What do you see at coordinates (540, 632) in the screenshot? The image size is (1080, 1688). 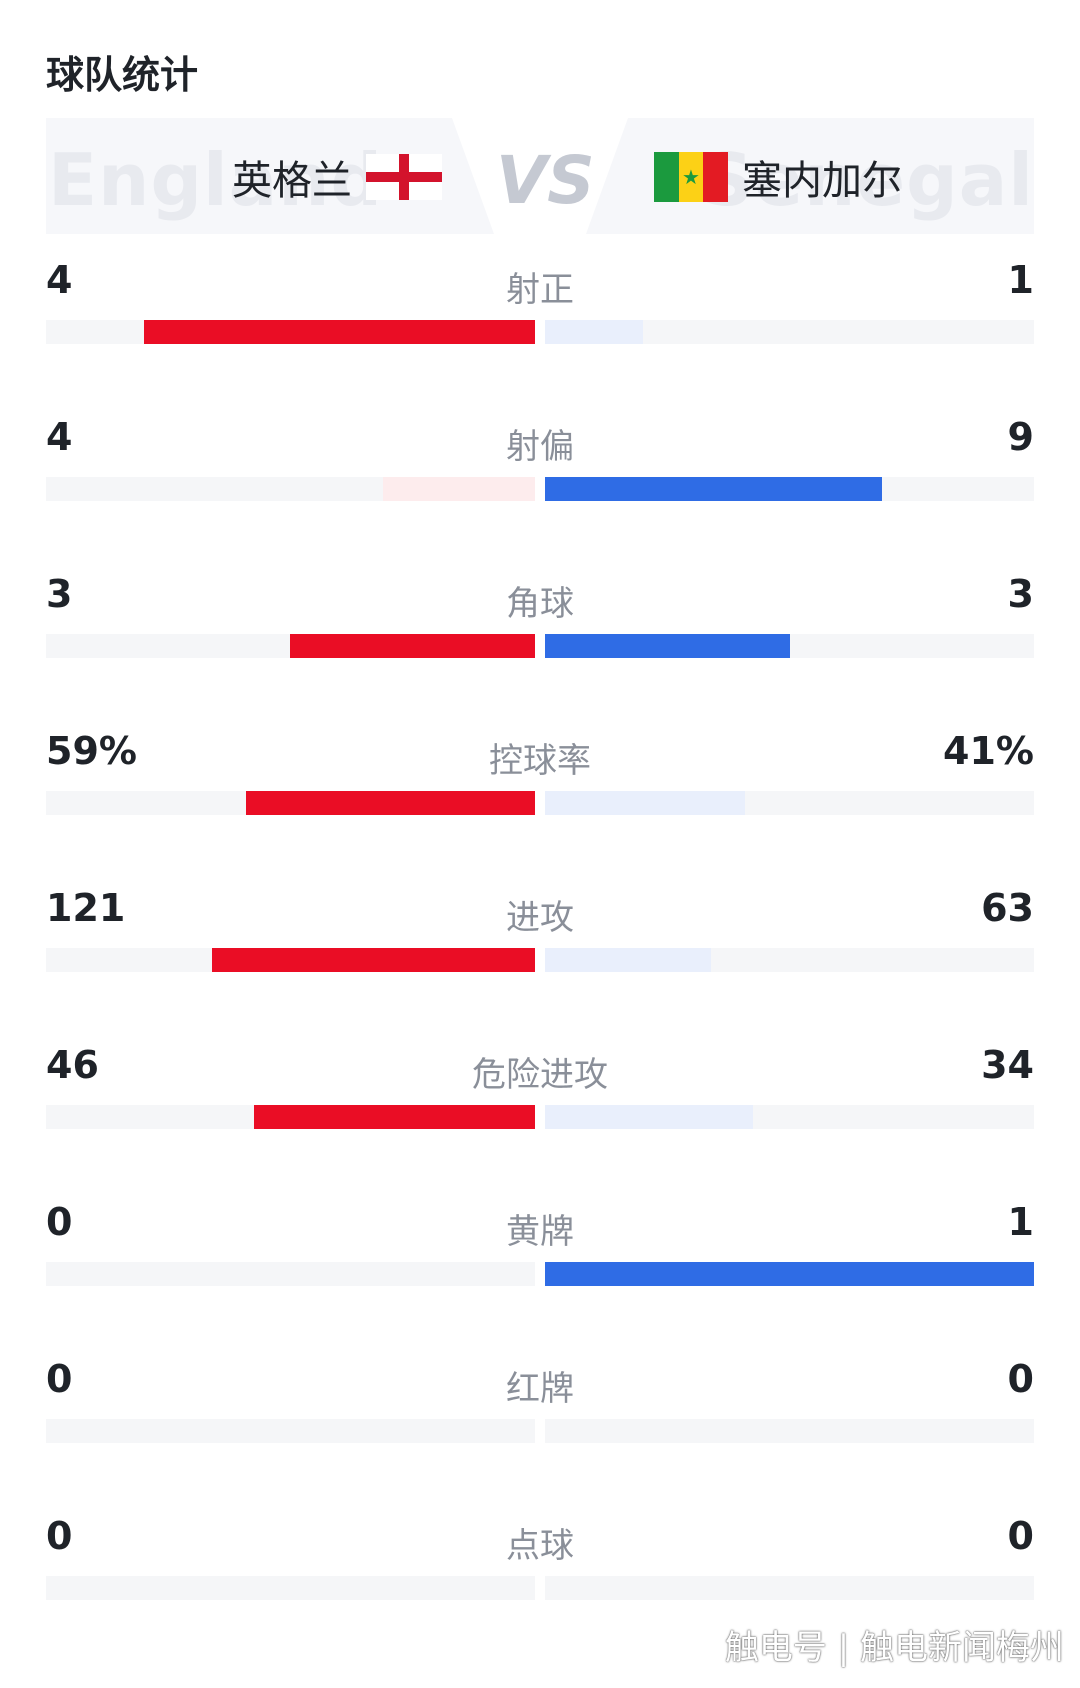 I see `stat-row: 3 角球 3` at bounding box center [540, 632].